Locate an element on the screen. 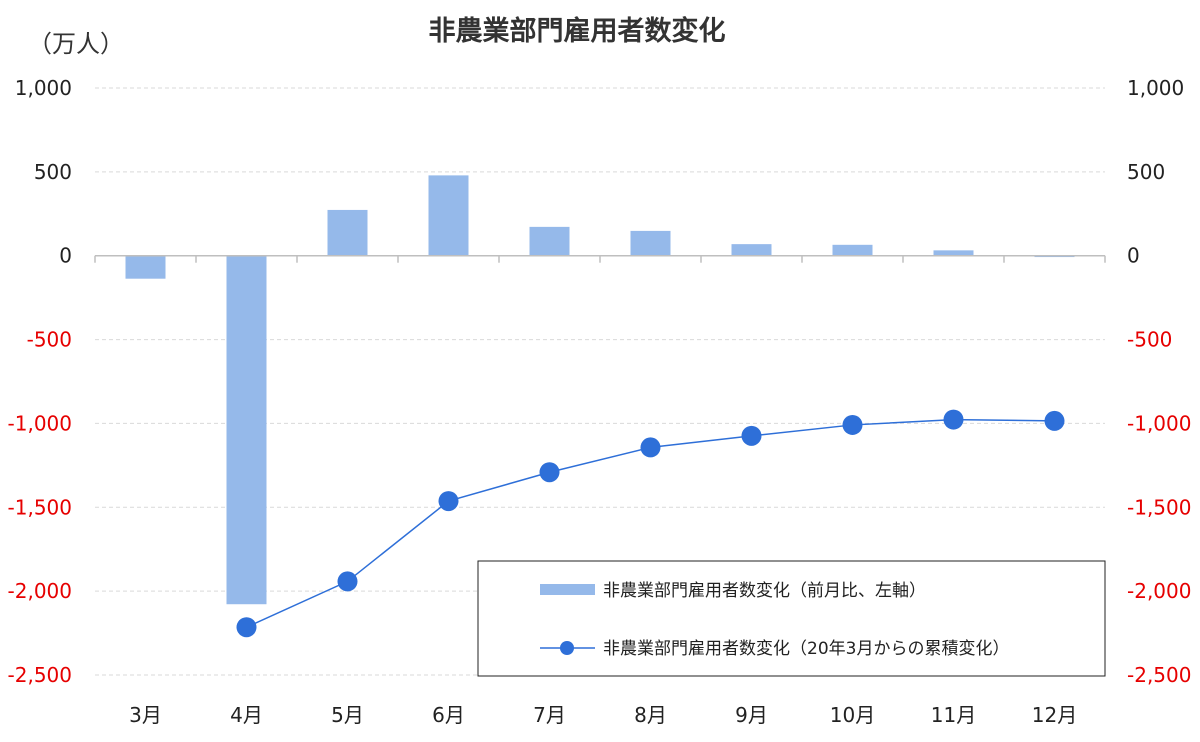 The image size is (1200, 742). x-tick-label: 7月 is located at coordinates (549, 715).